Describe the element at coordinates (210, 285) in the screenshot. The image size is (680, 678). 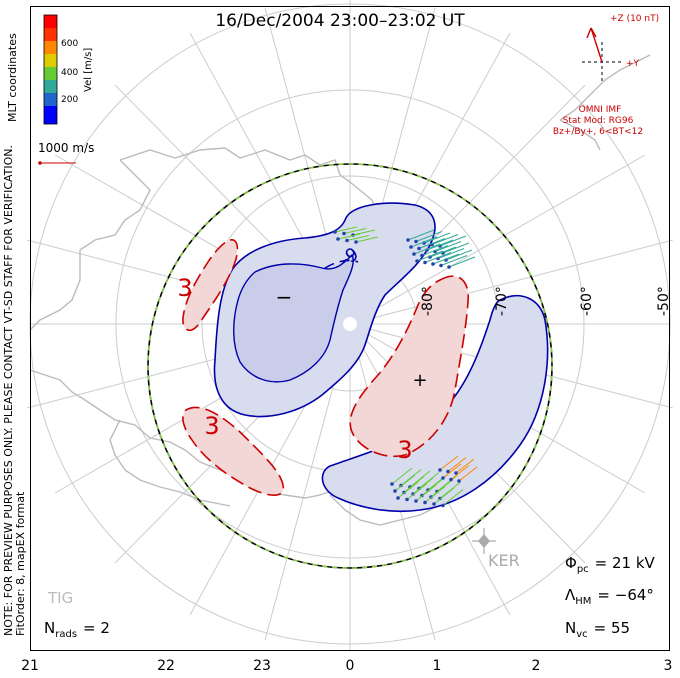
I see `positive-dusk-lobe` at that location.